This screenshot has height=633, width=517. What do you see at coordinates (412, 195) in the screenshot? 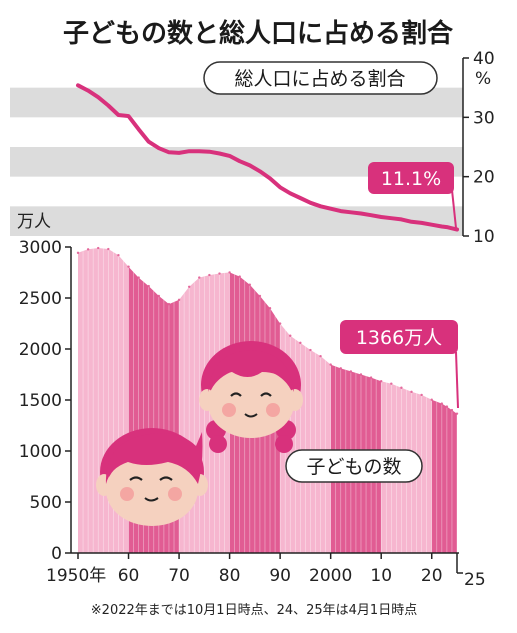
I see `ratio-callout: 11.1%` at bounding box center [412, 195].